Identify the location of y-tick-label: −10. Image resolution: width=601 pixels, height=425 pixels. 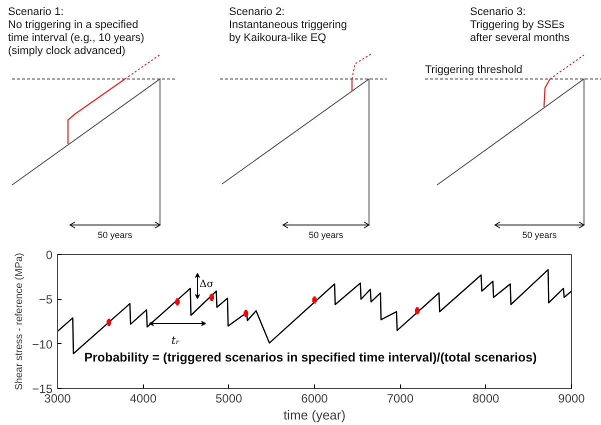
(42, 344).